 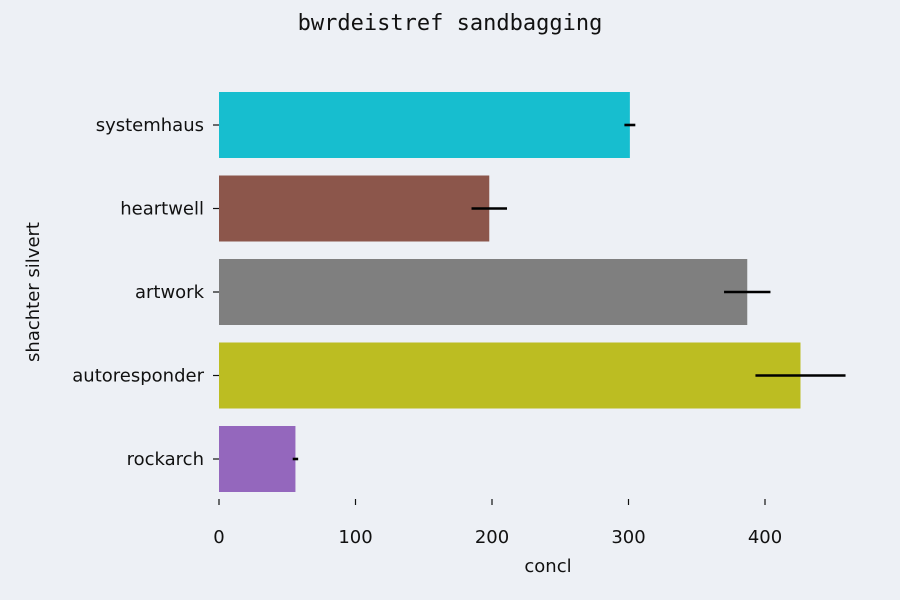 What do you see at coordinates (162, 209) in the screenshot?
I see `y-tick-label: heartwell` at bounding box center [162, 209].